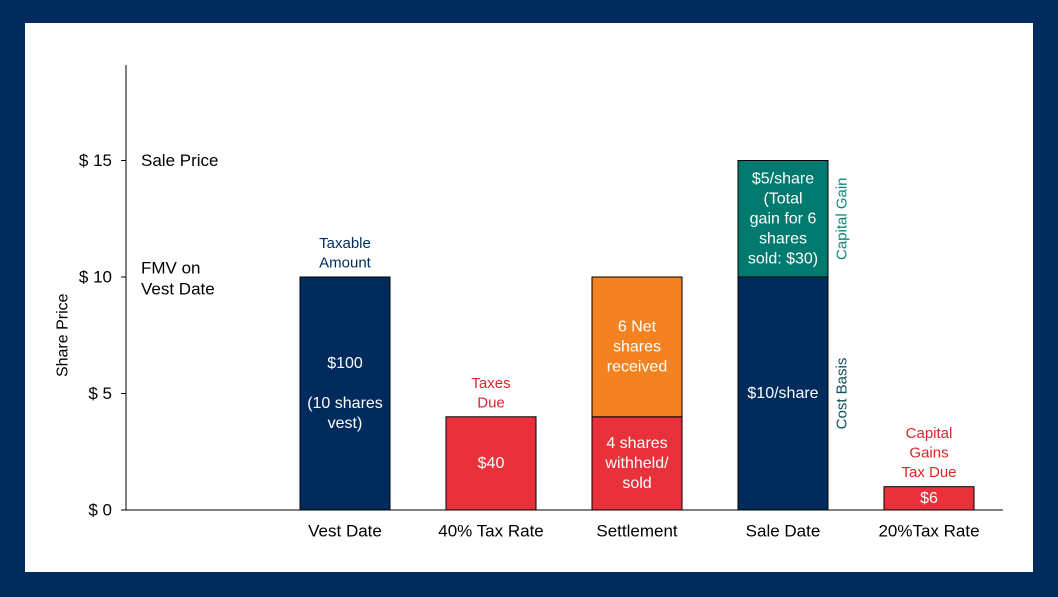 This screenshot has height=597, width=1058. I want to click on bar-side-label: Cost Basis, so click(842, 394).